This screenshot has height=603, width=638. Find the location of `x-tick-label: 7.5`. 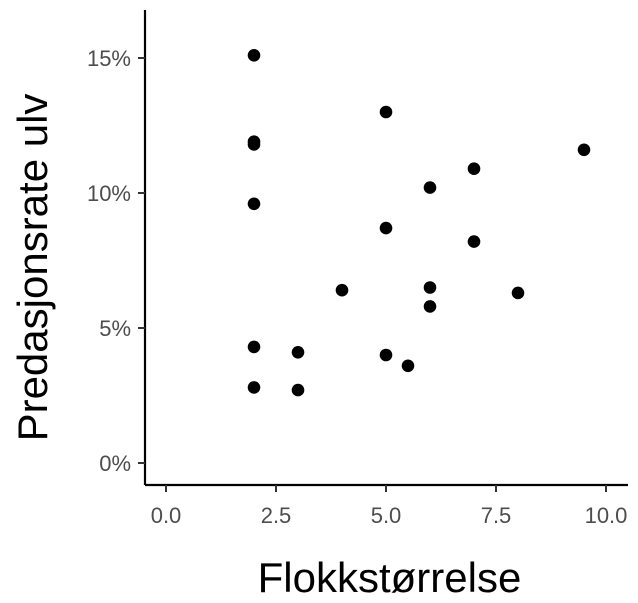

x-tick-label: 7.5 is located at coordinates (496, 515).